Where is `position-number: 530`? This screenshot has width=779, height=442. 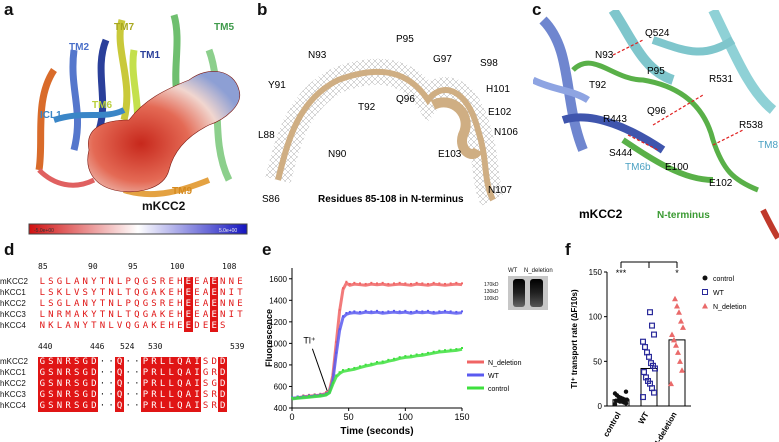
position-number: 530 is located at coordinates (155, 346).